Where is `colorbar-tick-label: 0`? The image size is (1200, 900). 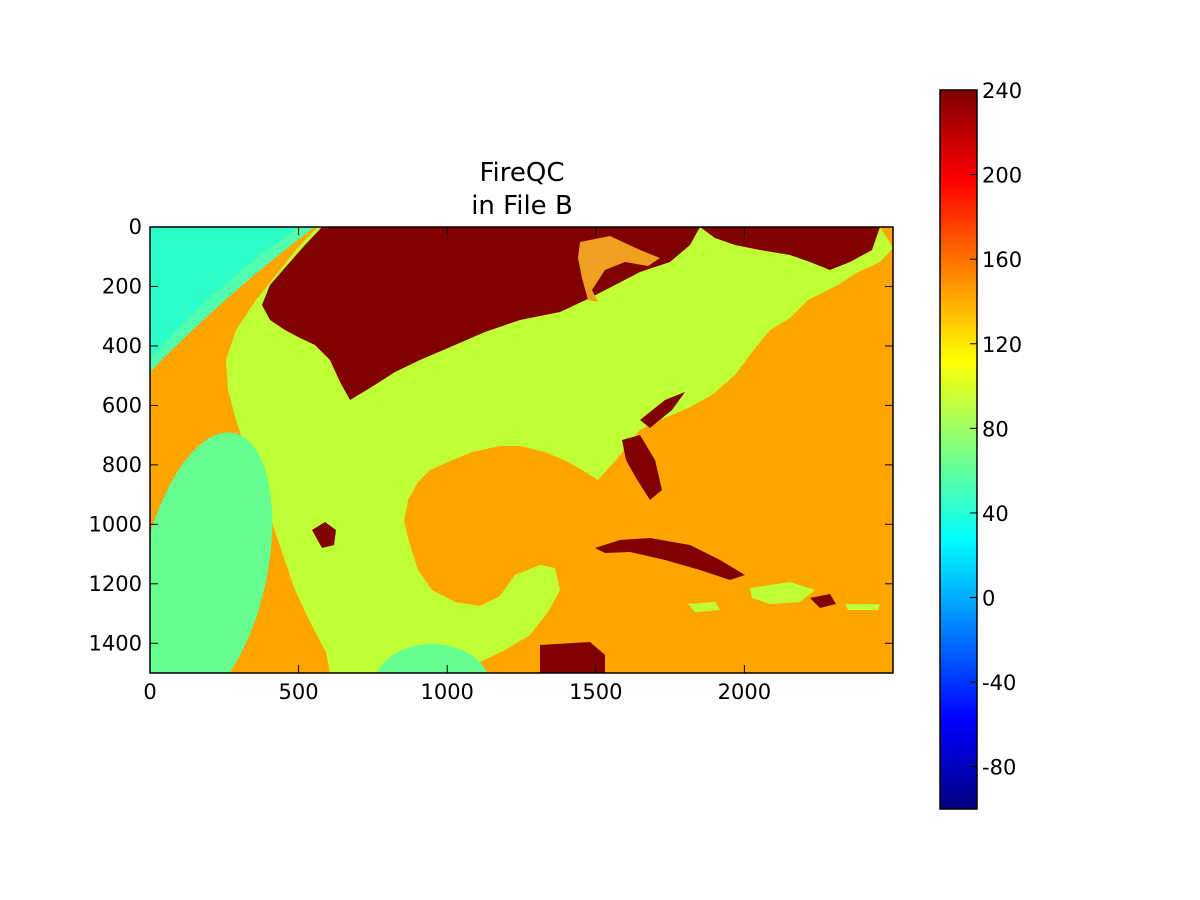
colorbar-tick-label: 0 is located at coordinates (988, 599).